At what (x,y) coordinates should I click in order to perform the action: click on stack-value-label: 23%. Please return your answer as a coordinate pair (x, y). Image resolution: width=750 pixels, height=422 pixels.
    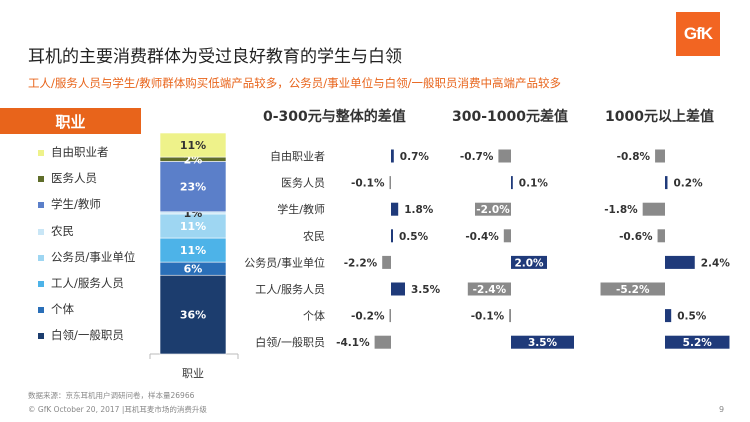
    Looking at the image, I should click on (193, 187).